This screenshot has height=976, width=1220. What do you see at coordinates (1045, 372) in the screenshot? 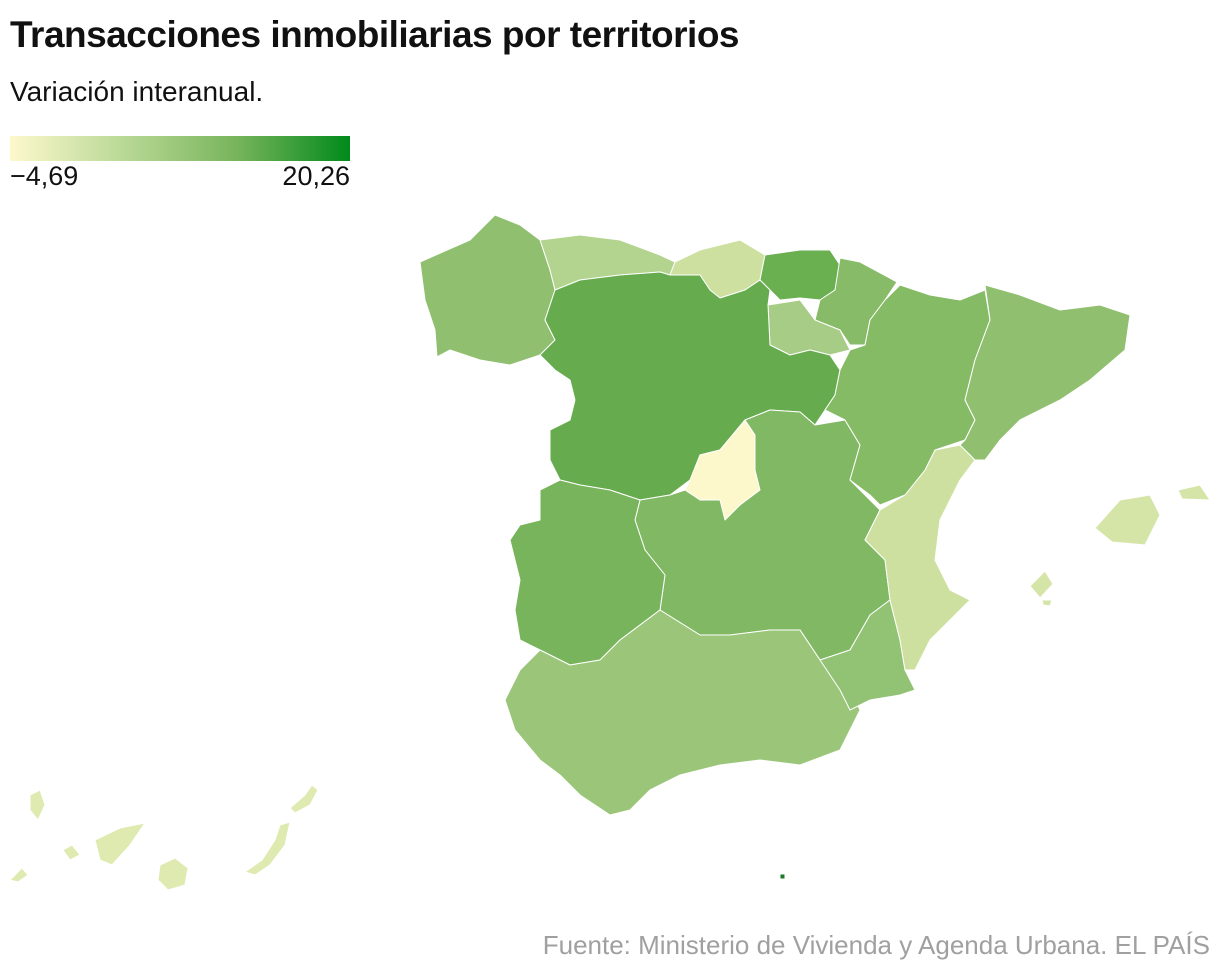
I see `region-cataluna` at bounding box center [1045, 372].